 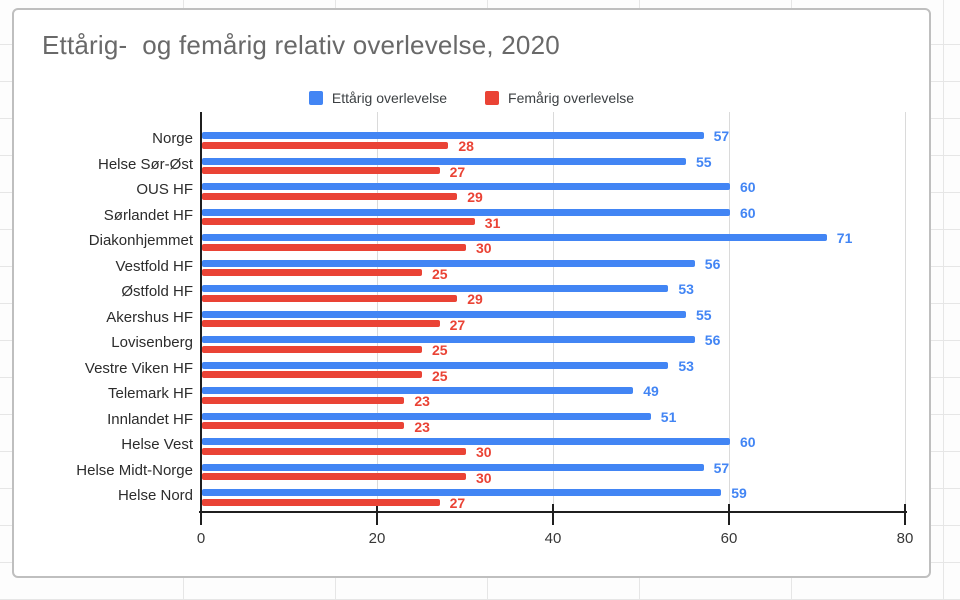 What do you see at coordinates (712, 263) in the screenshot?
I see `value-label-ettarig: 56` at bounding box center [712, 263].